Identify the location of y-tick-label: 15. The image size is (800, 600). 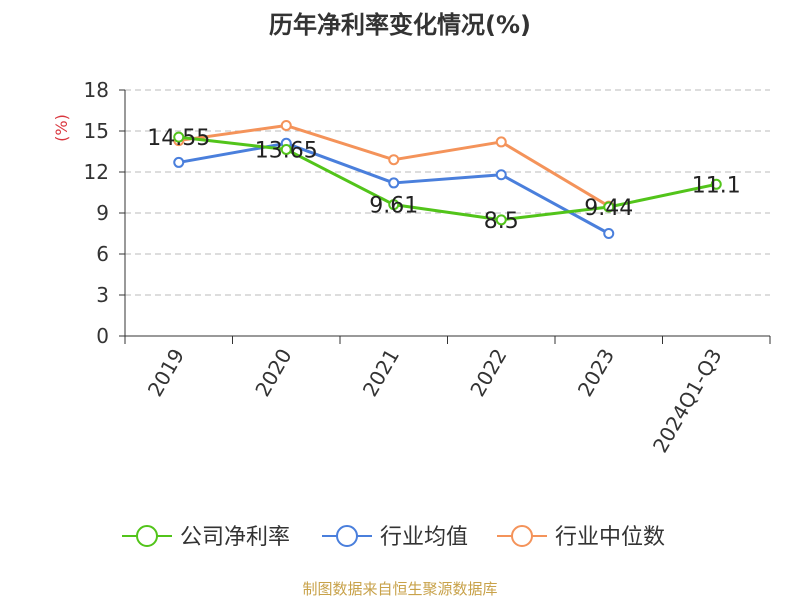
(96, 131).